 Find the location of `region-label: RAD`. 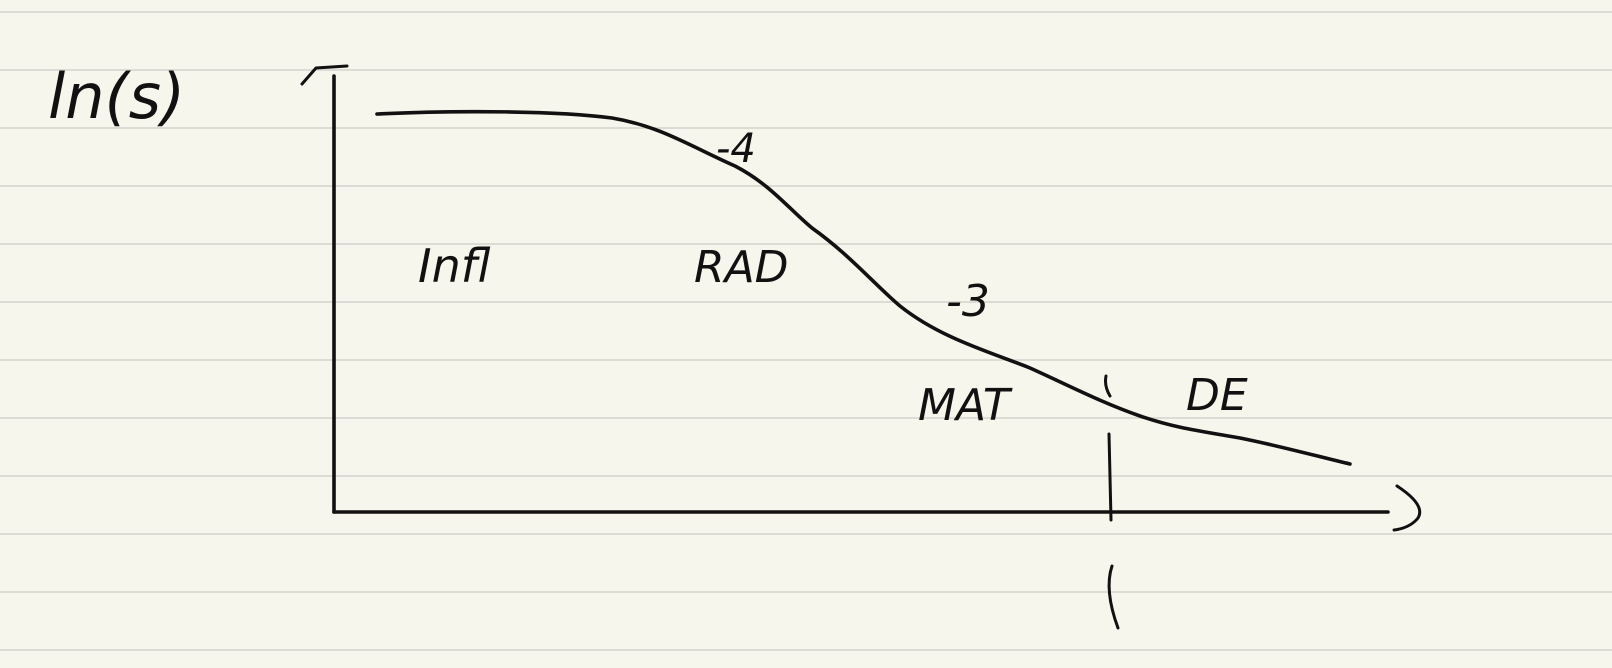

region-label: RAD is located at coordinates (741, 267).